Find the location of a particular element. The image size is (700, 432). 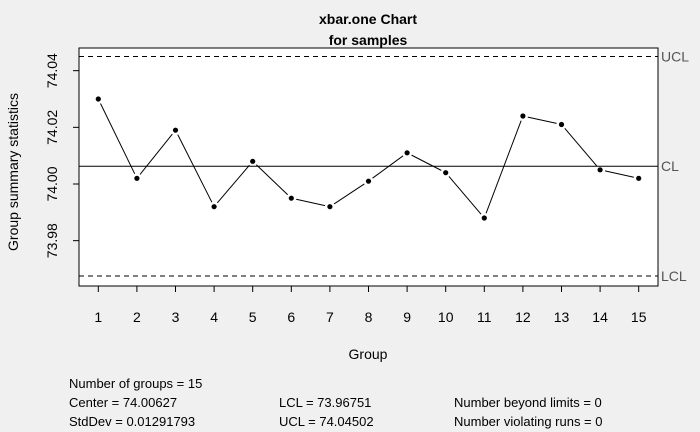

x-tick-label: 14 is located at coordinates (600, 317).